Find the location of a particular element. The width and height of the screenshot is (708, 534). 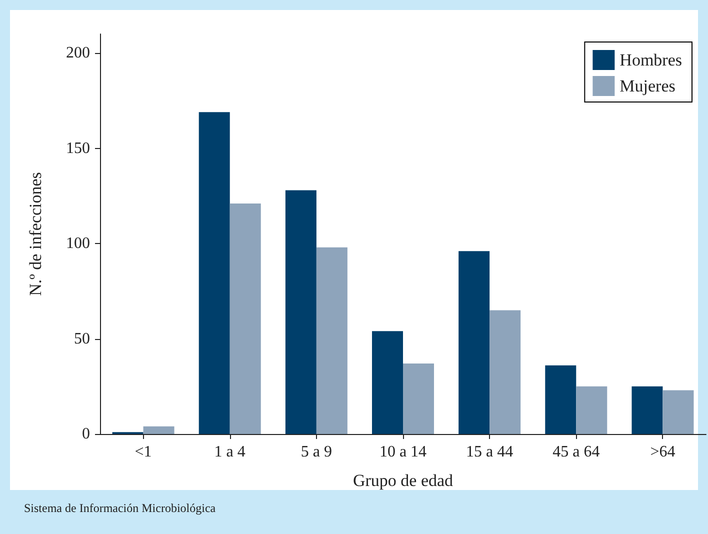

y-axis-title: N.º de infecciones is located at coordinates (35, 234).